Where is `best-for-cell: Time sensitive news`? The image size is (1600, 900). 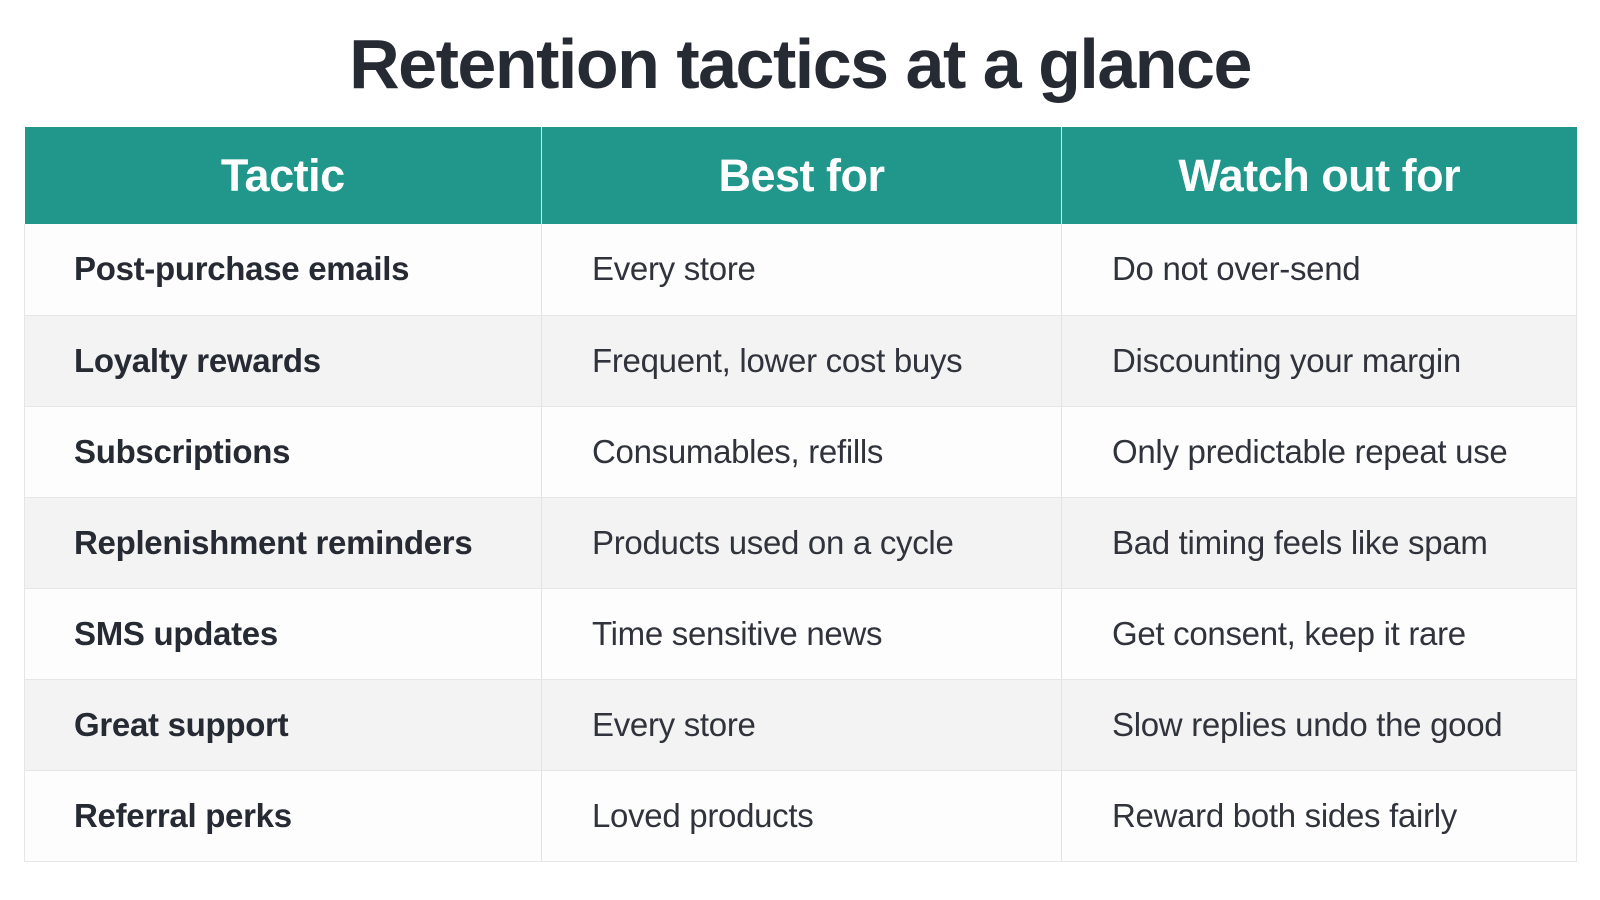
best-for-cell: Time sensitive news is located at coordinates (801, 634).